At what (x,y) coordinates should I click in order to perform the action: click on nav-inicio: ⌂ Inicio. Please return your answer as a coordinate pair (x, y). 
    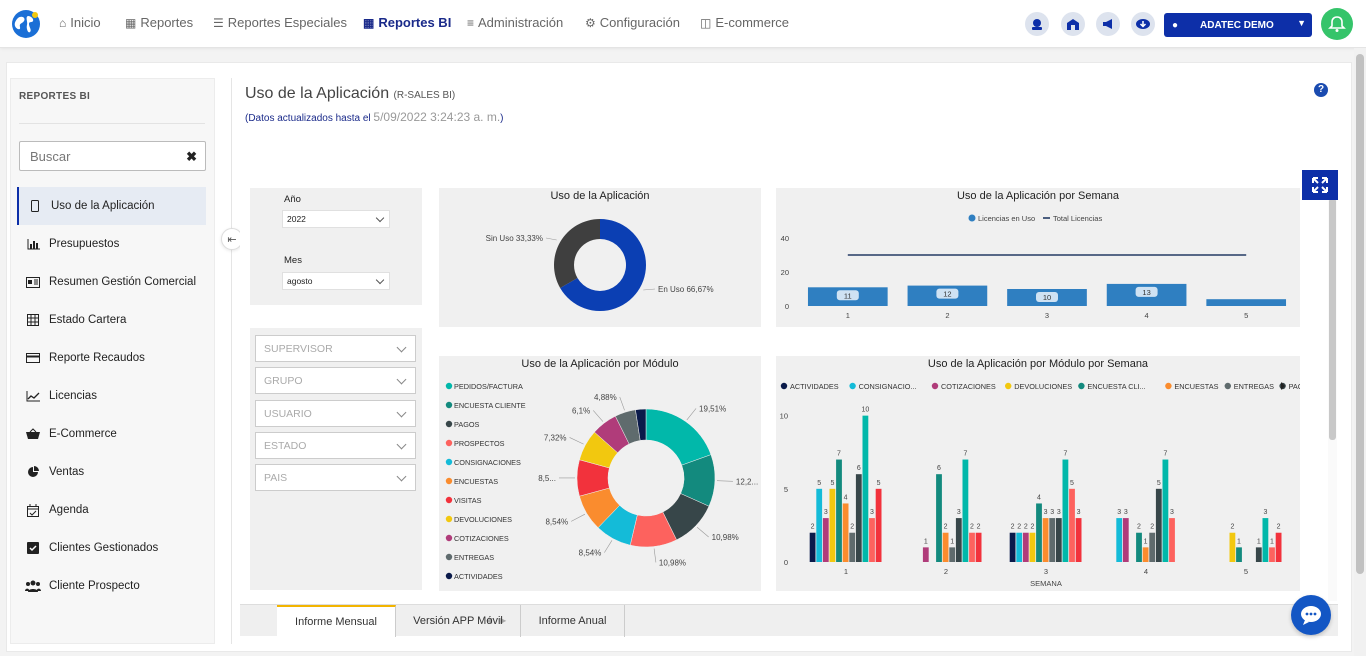
    Looking at the image, I should click on (80, 22).